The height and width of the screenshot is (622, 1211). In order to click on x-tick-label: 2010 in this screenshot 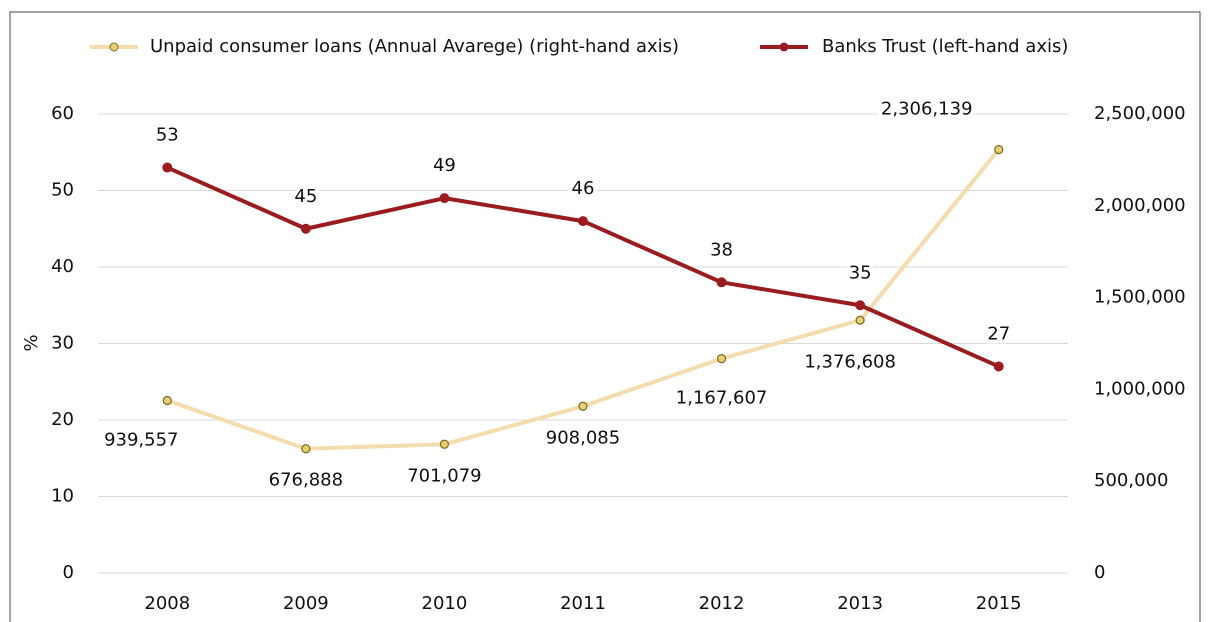, I will do `click(445, 603)`.